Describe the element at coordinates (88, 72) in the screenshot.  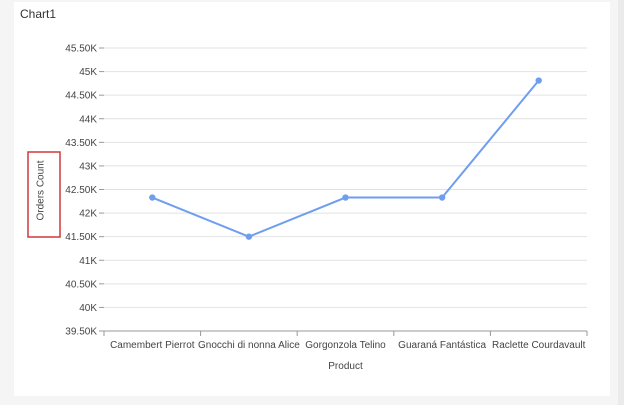
I see `y-tick-label: 45K` at that location.